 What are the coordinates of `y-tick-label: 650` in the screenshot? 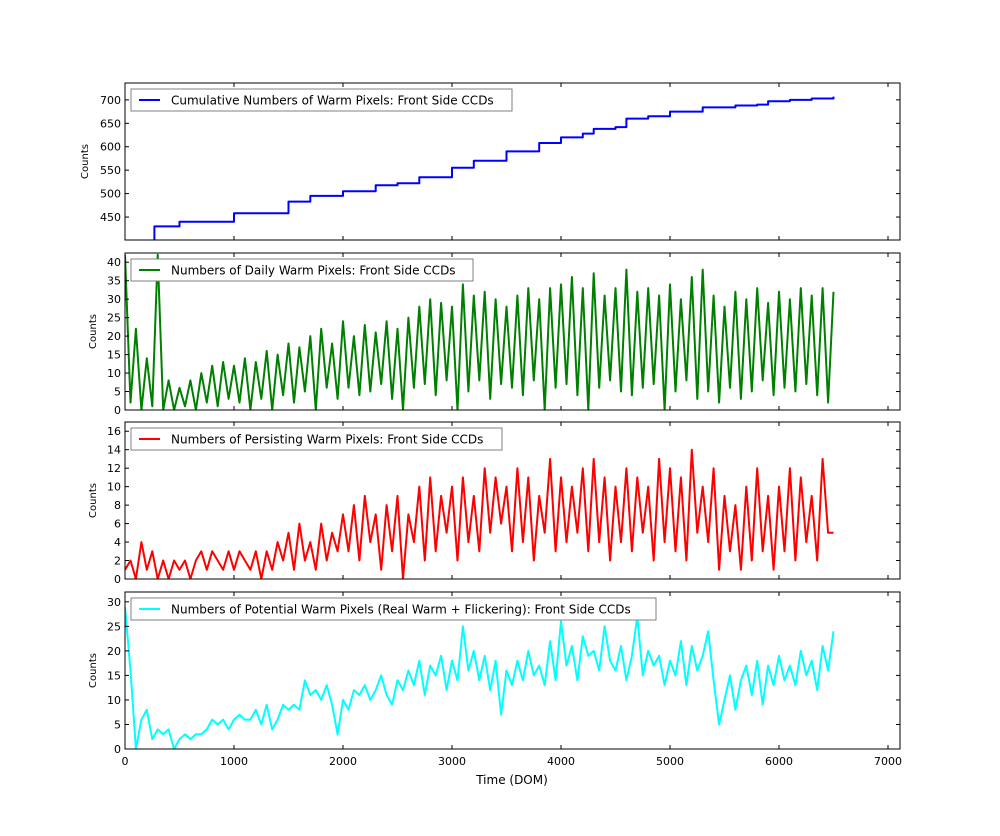 It's located at (110, 123).